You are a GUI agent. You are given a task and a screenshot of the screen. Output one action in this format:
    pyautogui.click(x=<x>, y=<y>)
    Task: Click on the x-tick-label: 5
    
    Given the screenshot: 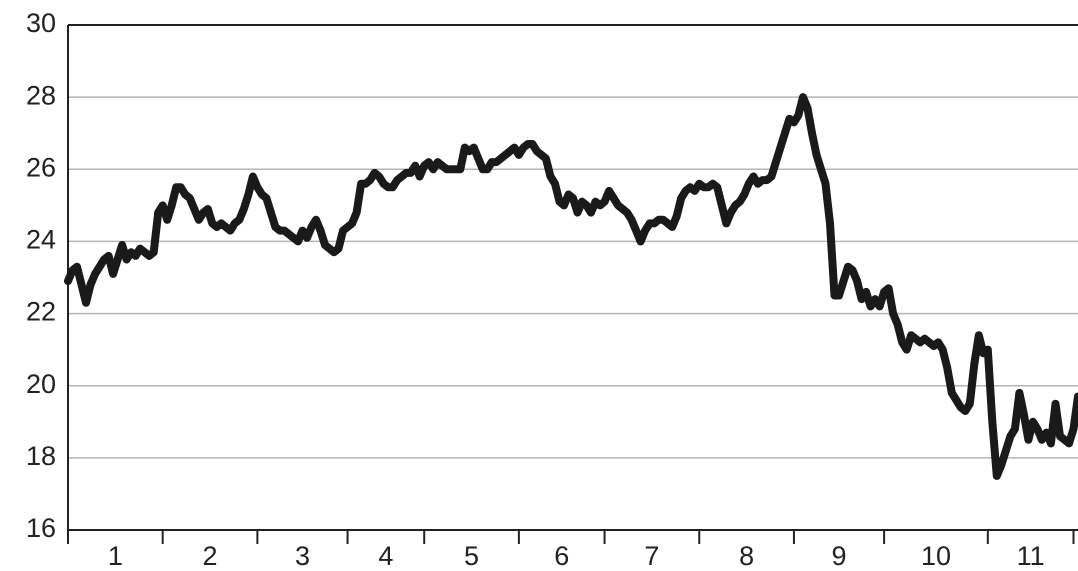 What is the action you would take?
    pyautogui.click(x=471, y=556)
    